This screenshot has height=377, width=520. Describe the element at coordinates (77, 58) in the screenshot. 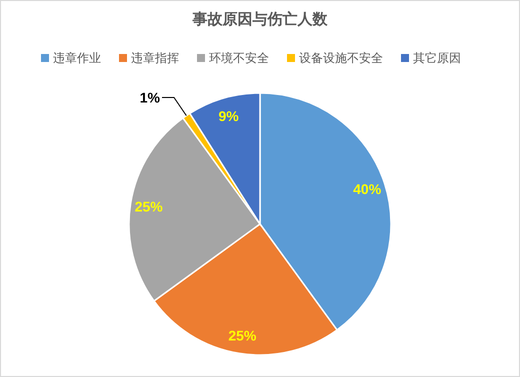

I see `legend-label: 违章作业` at that location.